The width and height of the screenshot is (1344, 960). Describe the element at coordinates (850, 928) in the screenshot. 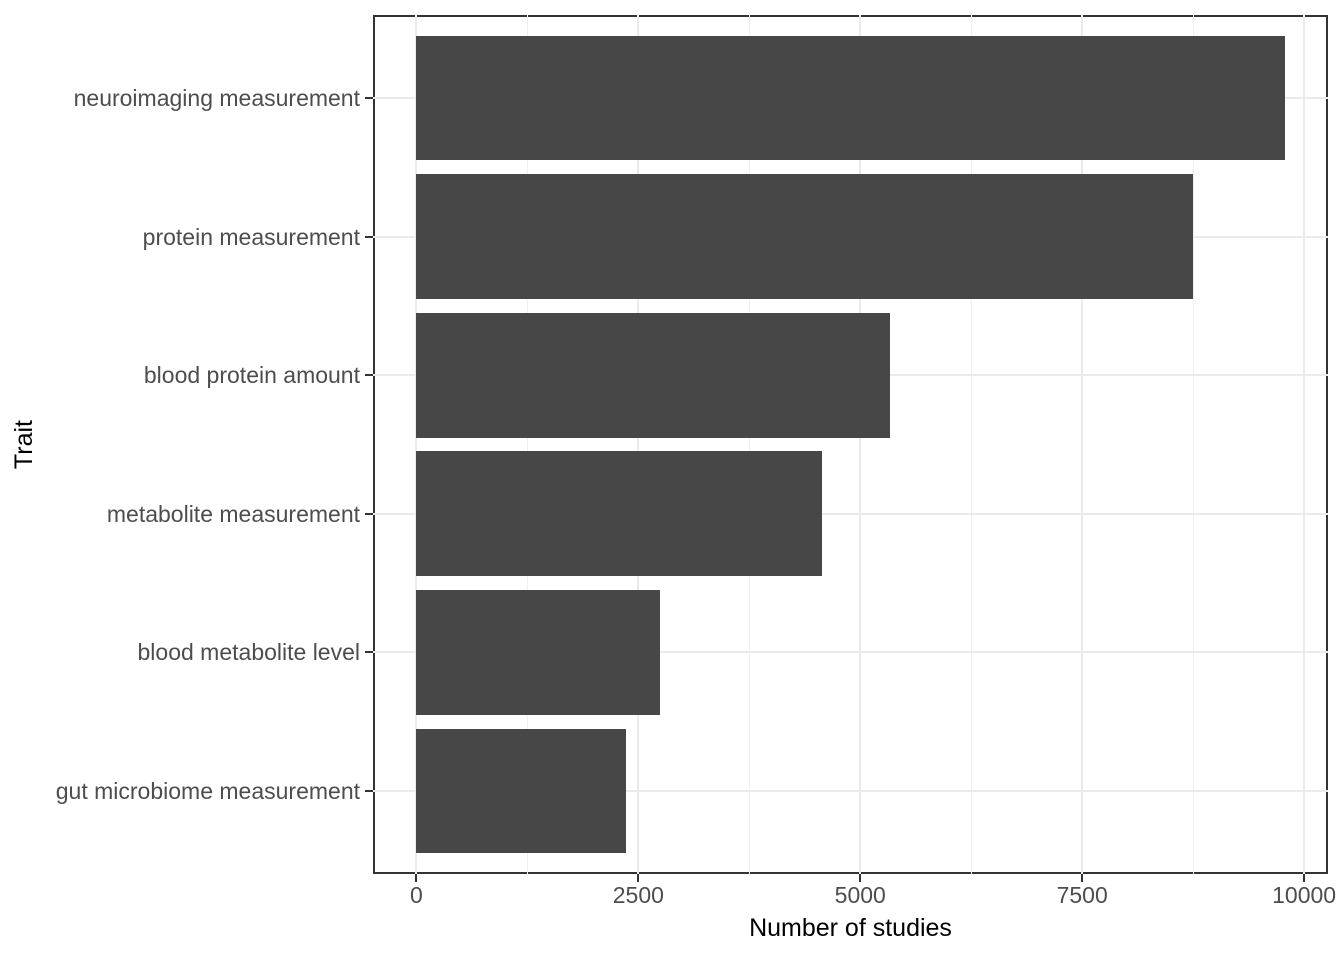

I see `x-axis-title: Number of studies` at that location.